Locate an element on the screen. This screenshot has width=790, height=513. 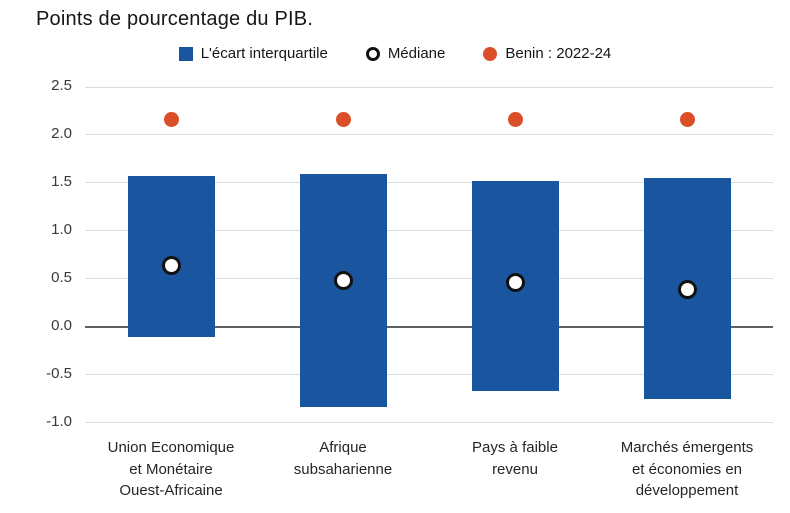
legend-item-benin: Benin : 2022-24 is located at coordinates (547, 53).